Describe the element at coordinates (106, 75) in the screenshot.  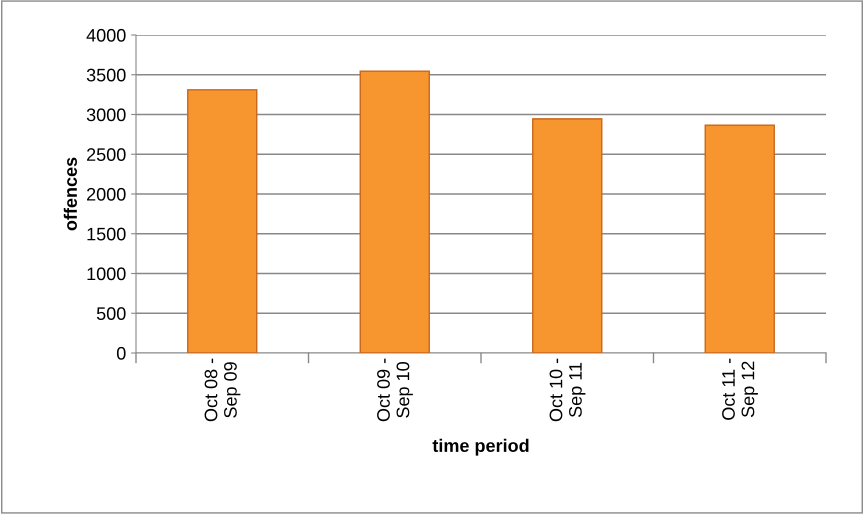
I see `y-tick-label: 3500` at that location.